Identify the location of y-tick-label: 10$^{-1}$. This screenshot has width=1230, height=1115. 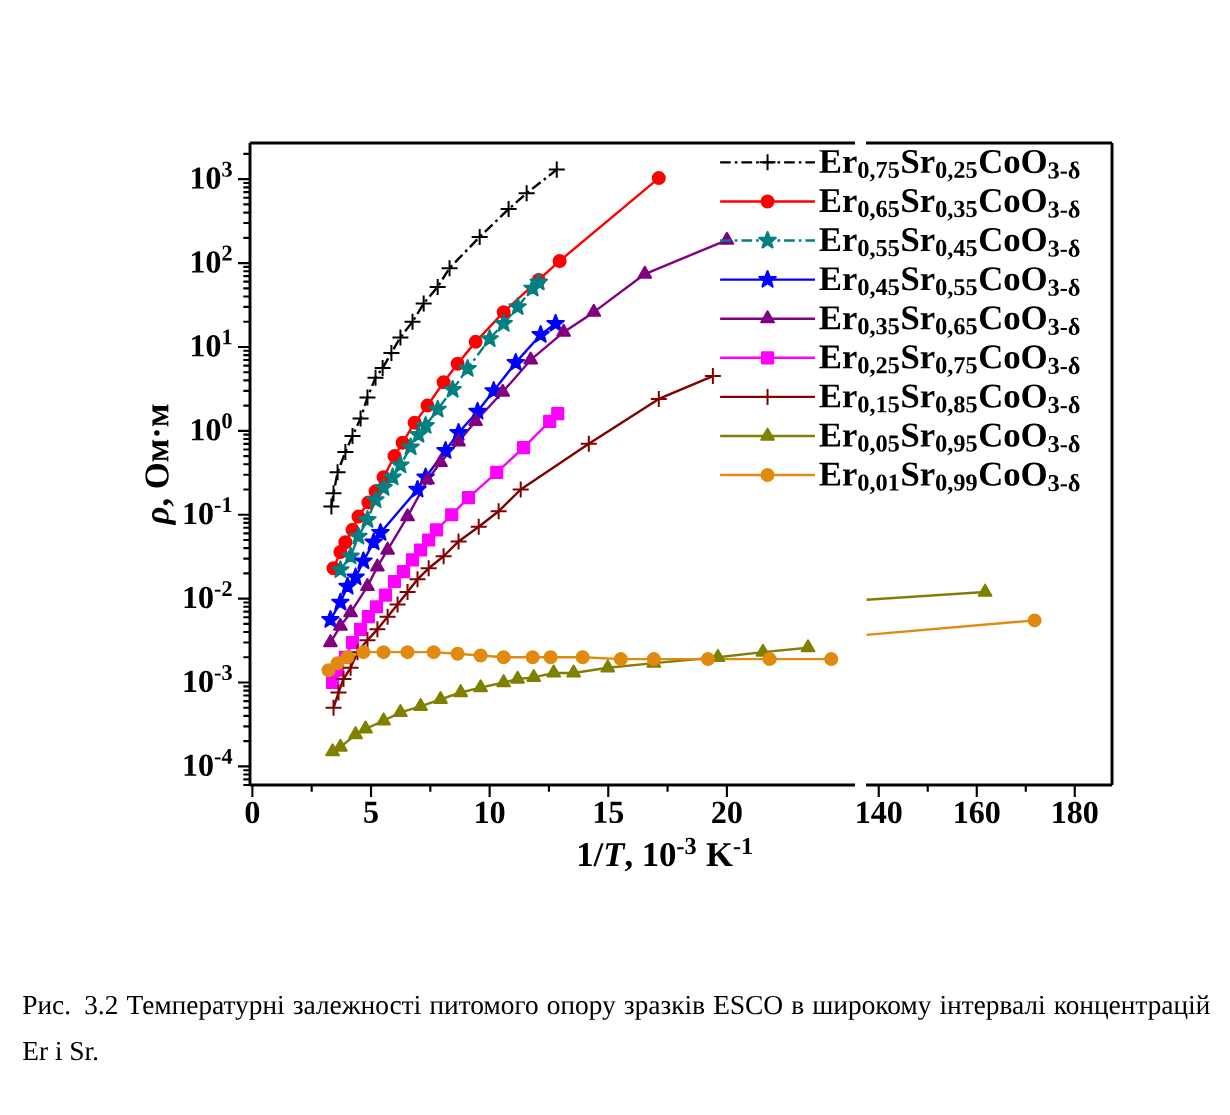
(208, 511).